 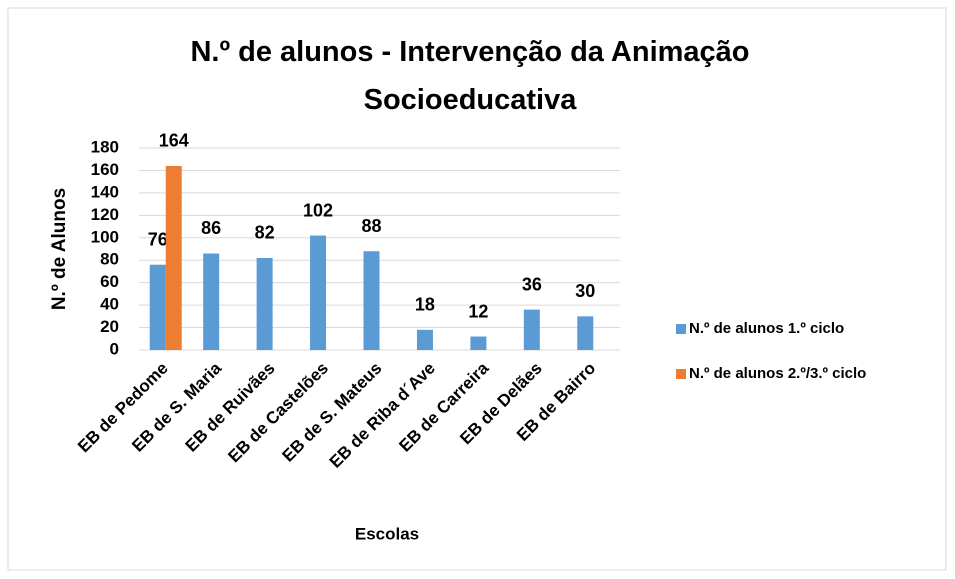 What do you see at coordinates (105, 236) in the screenshot?
I see `y-tick-label: 100` at bounding box center [105, 236].